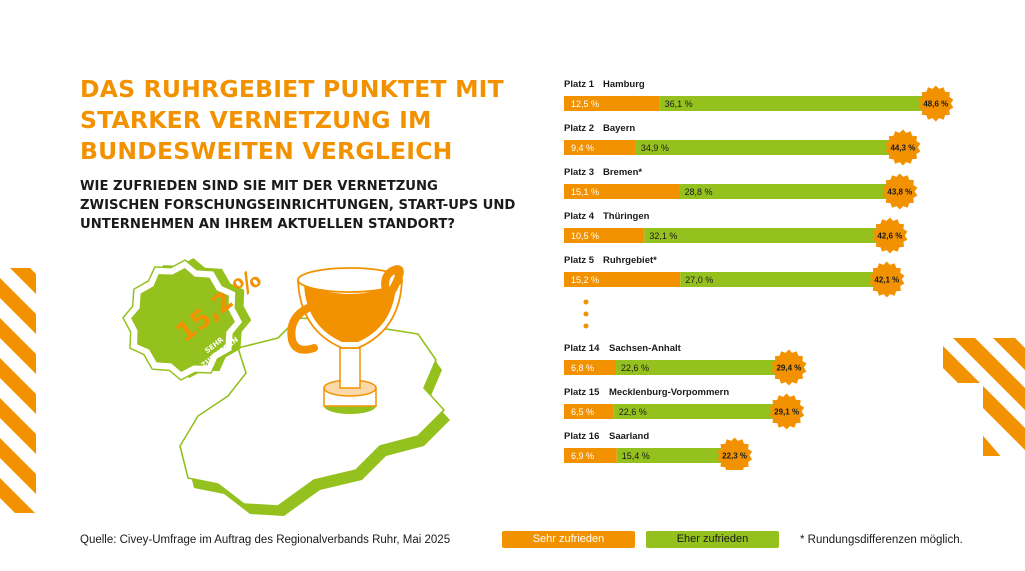  I want to click on row-rank-label: Platz 1, so click(579, 84).